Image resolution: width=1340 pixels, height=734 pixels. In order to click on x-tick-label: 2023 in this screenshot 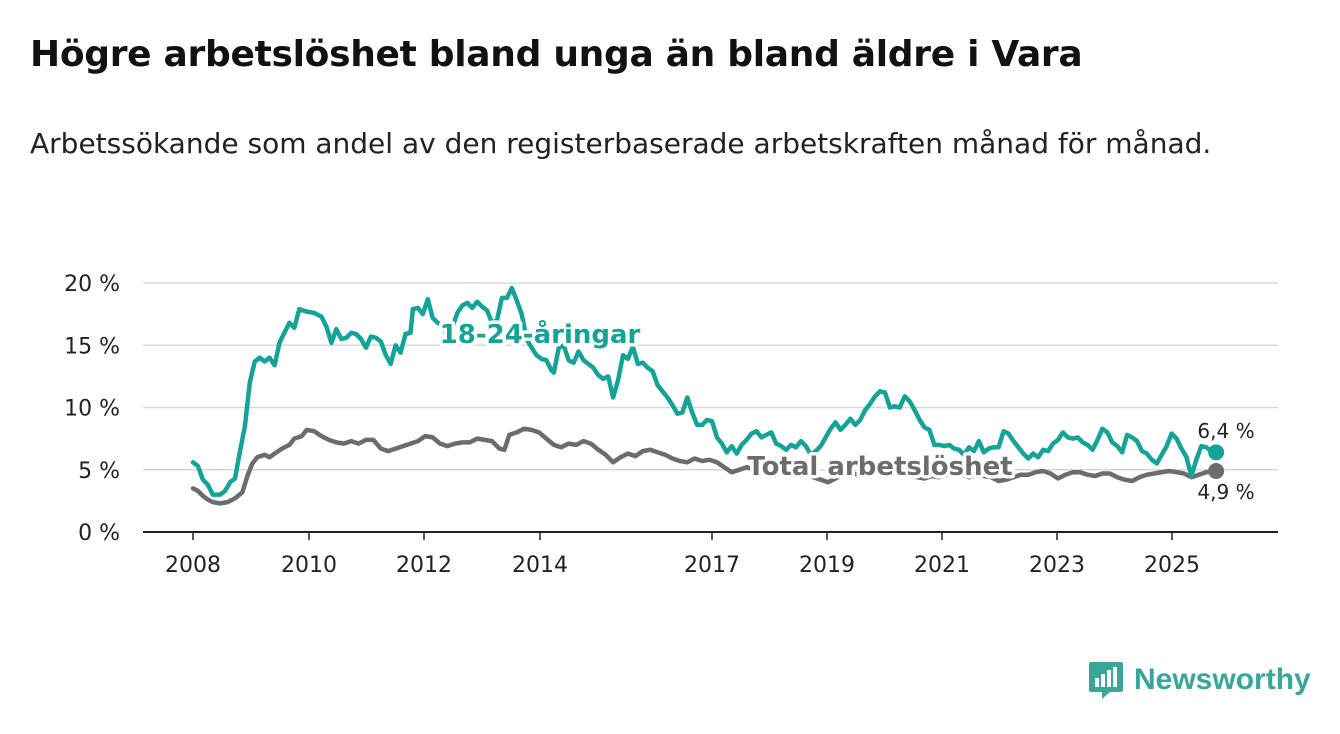, I will do `click(1057, 565)`.